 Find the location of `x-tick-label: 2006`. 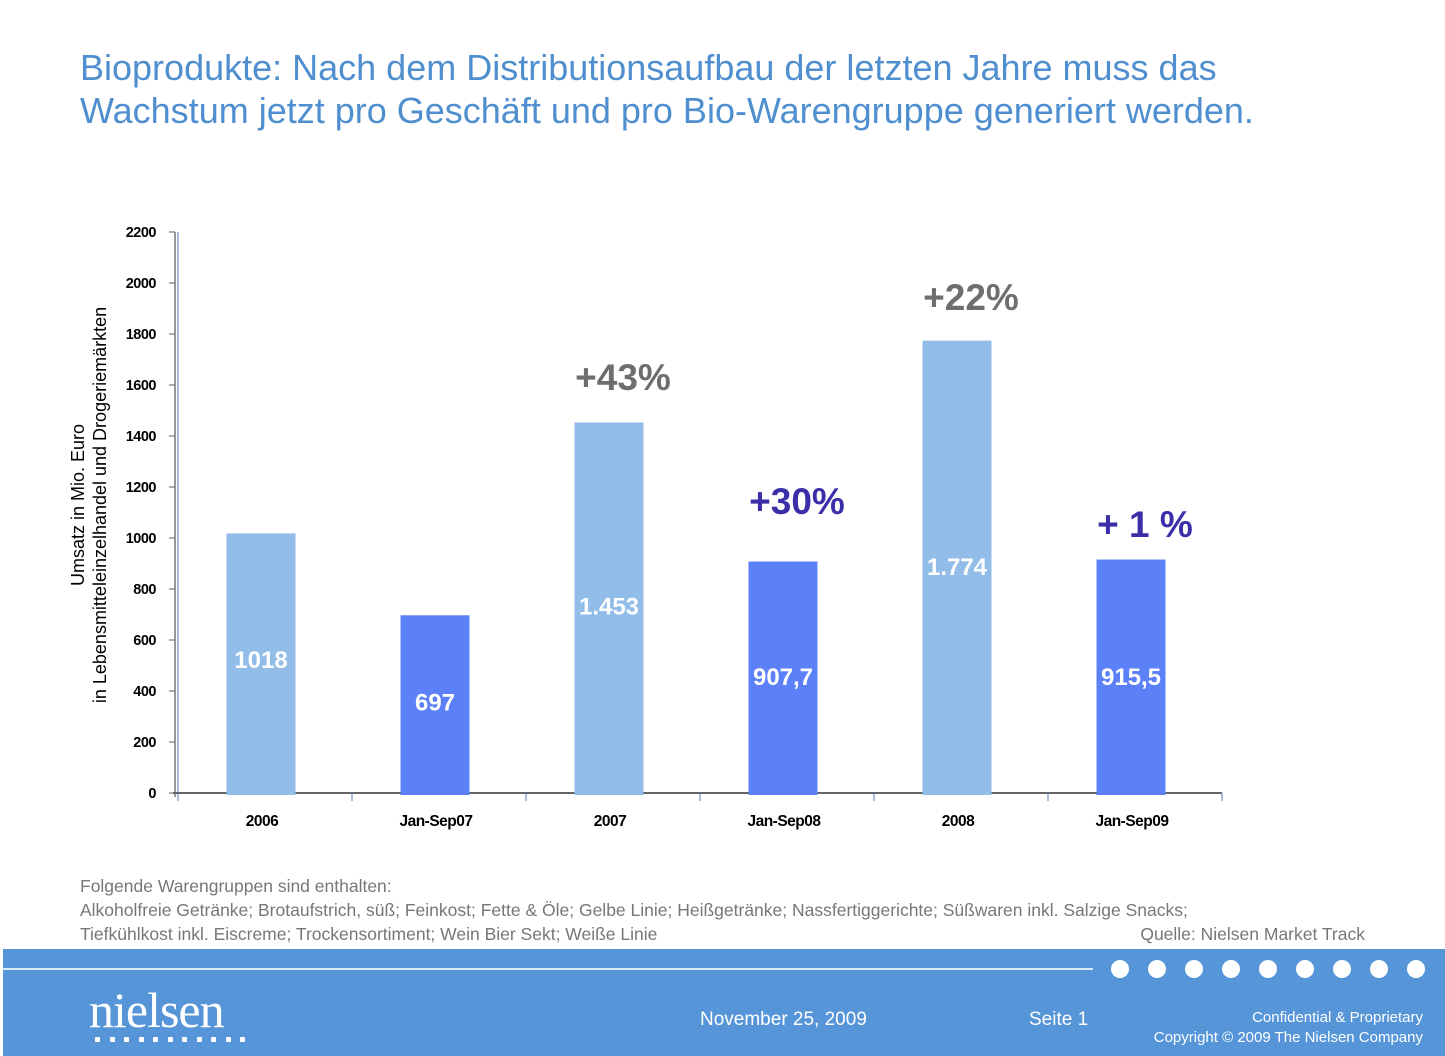

x-tick-label: 2006 is located at coordinates (262, 821).